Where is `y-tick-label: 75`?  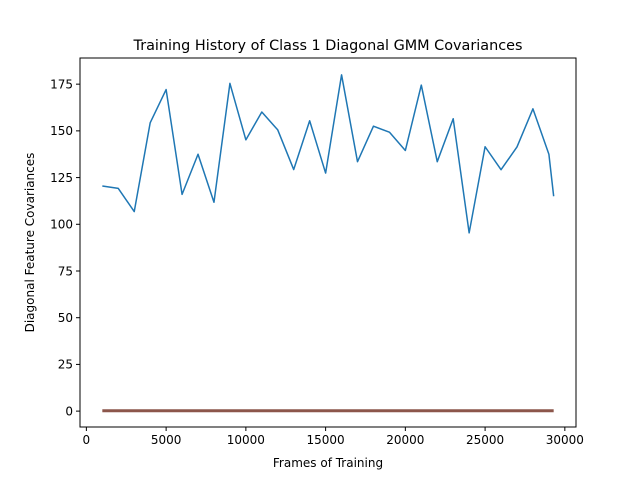
y-tick-label: 75 is located at coordinates (65, 271).